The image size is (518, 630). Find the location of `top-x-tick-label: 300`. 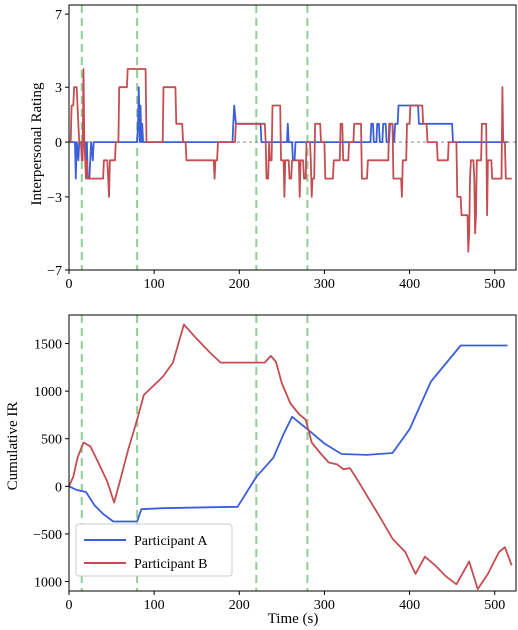

top-x-tick-label: 300 is located at coordinates (324, 284).